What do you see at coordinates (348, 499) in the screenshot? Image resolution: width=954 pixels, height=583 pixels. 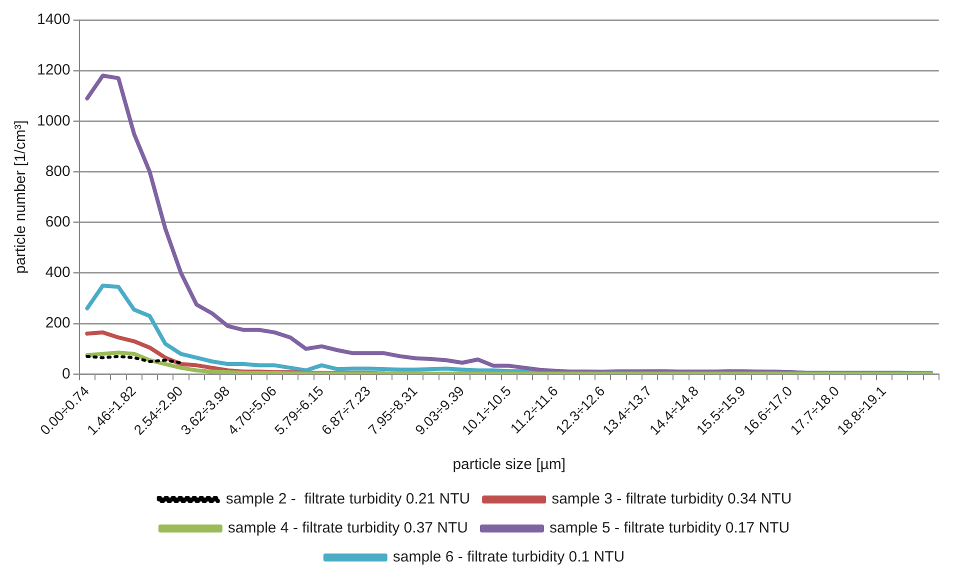 I see `legend-label: sample 2 - filtrate turbidity 0.21 NTU` at bounding box center [348, 499].